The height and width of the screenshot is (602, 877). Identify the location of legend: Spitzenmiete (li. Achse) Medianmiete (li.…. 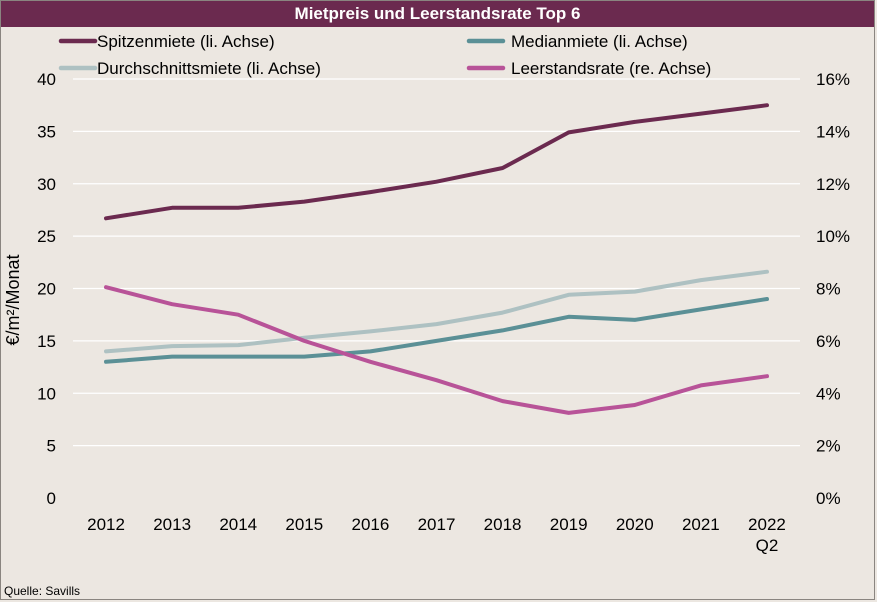
(384, 55).